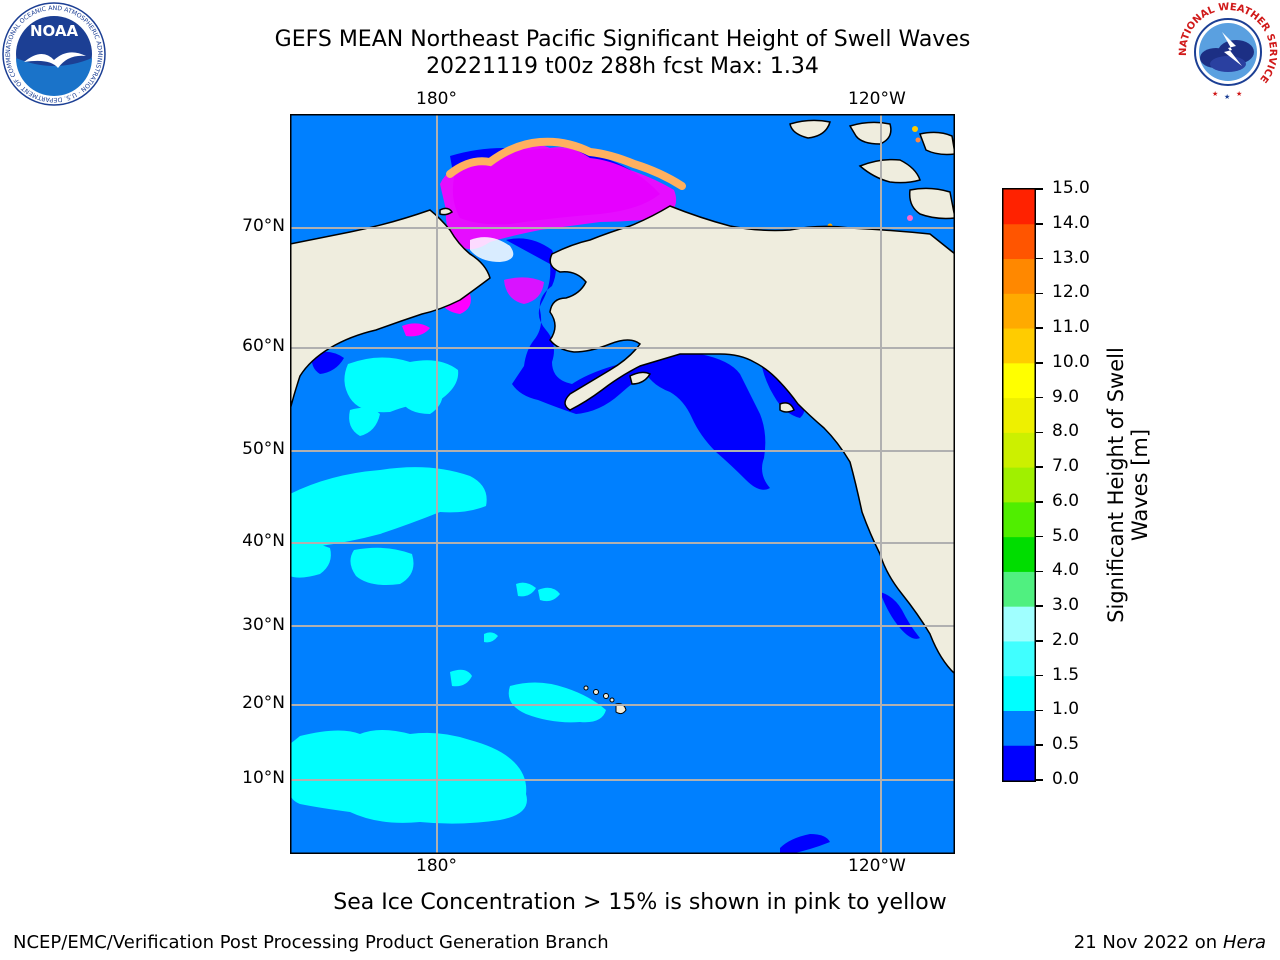 This screenshot has width=1280, height=960. What do you see at coordinates (1071, 222) in the screenshot?
I see `colorbar-tick-label: 14.0` at bounding box center [1071, 222].